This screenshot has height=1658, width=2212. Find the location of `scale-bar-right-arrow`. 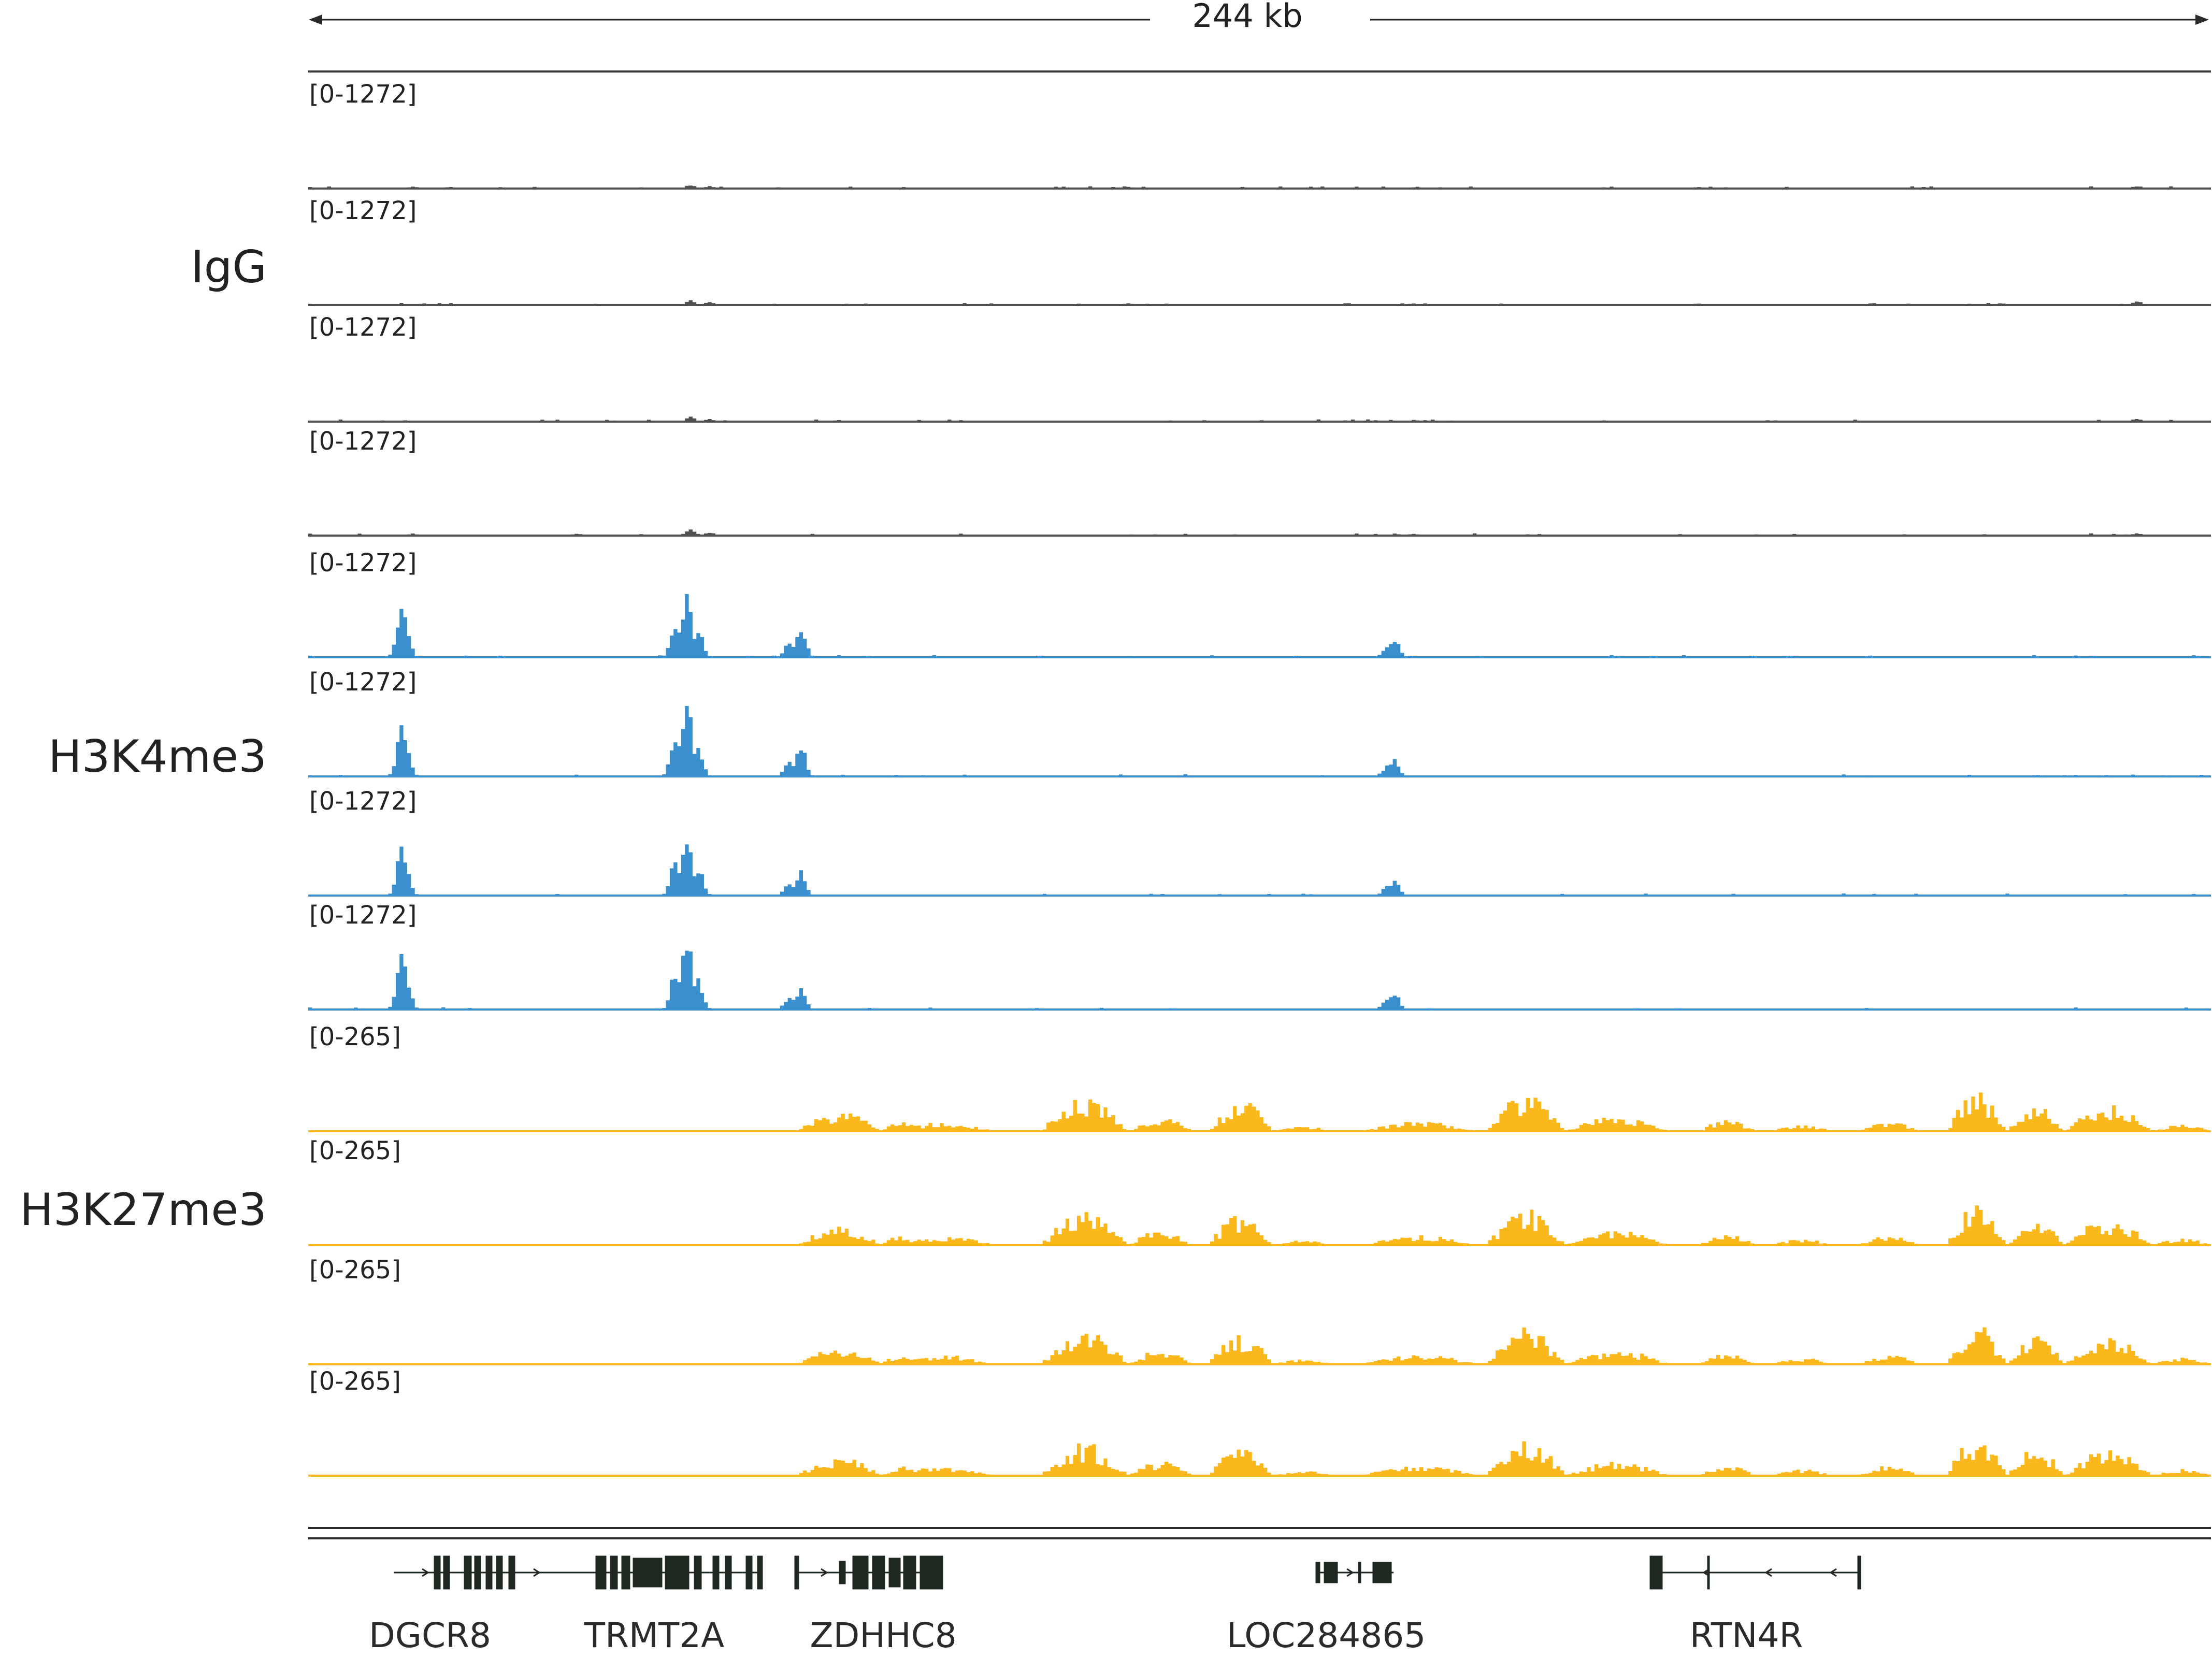

scale-bar-right-arrow is located at coordinates (2202, 20).